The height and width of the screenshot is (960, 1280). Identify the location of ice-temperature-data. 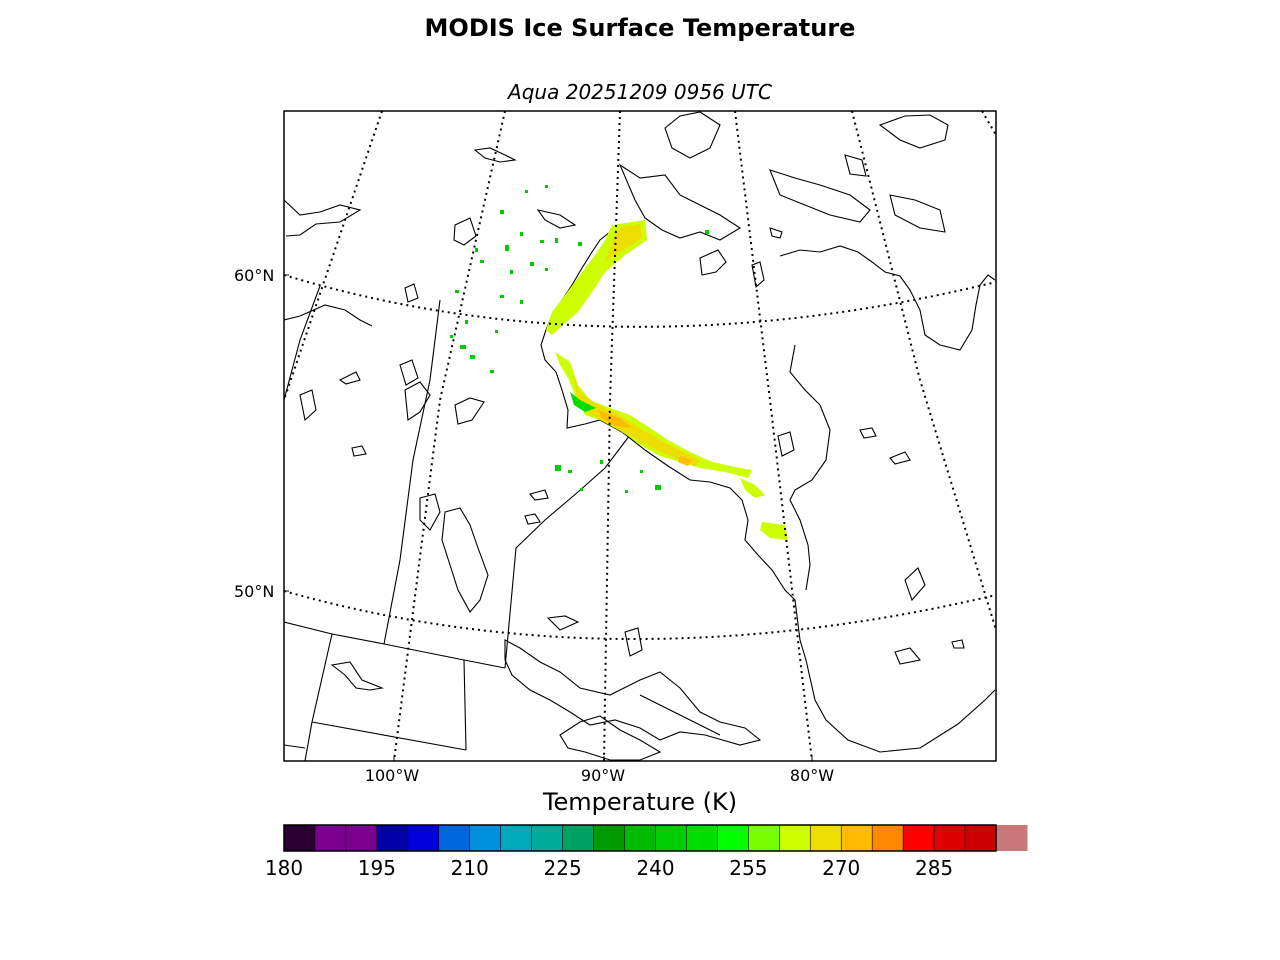
(667, 380).